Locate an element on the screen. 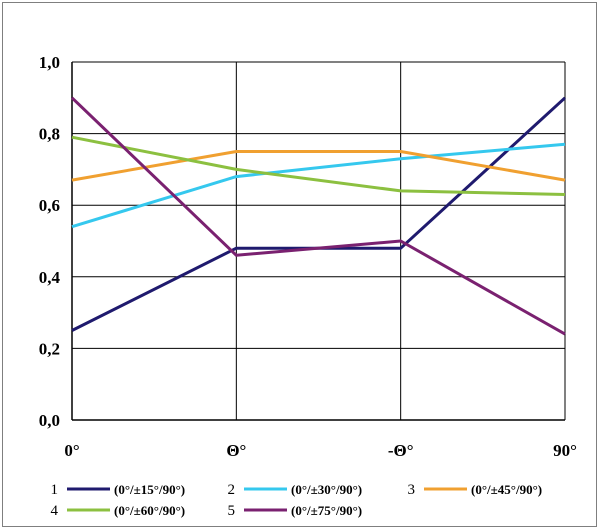 The height and width of the screenshot is (531, 601). x-tick-label: 0° is located at coordinates (71, 450).